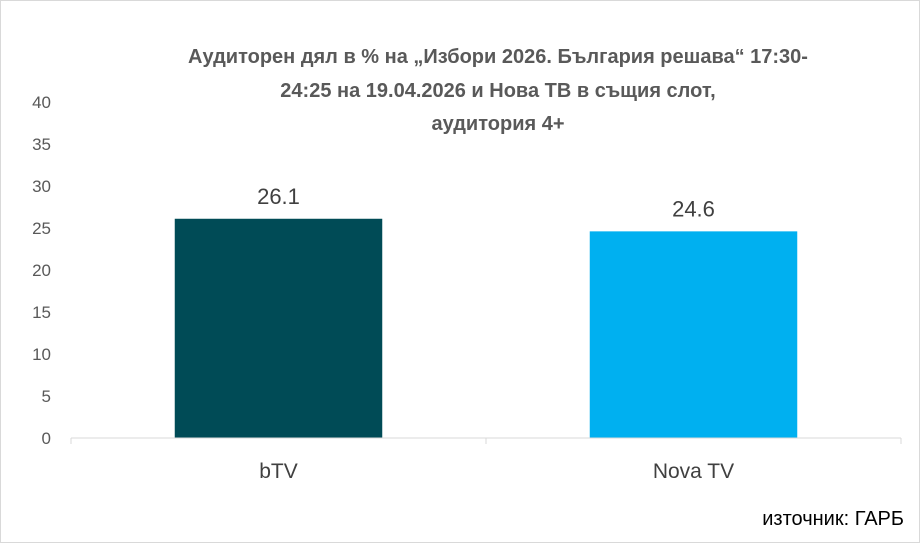 The width and height of the screenshot is (922, 545). Describe the element at coordinates (41, 228) in the screenshot. I see `y-tick-label: 25` at that location.